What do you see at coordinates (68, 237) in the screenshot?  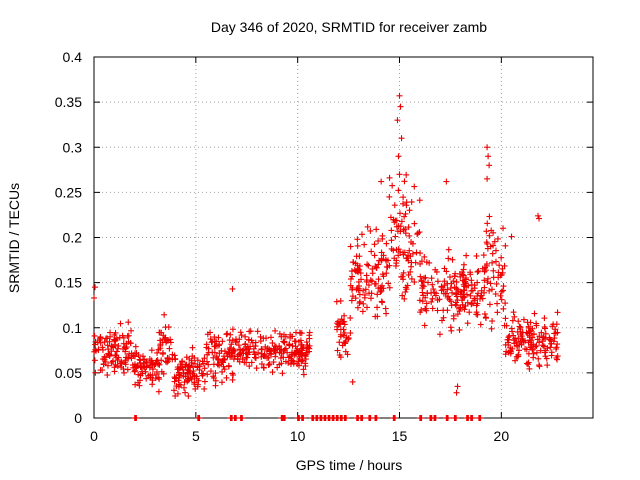 I see `y-tick-labels: 0 0.05 0.1 0.15 0.2 0.25 0.3 0.35 0.4` at bounding box center [68, 237].